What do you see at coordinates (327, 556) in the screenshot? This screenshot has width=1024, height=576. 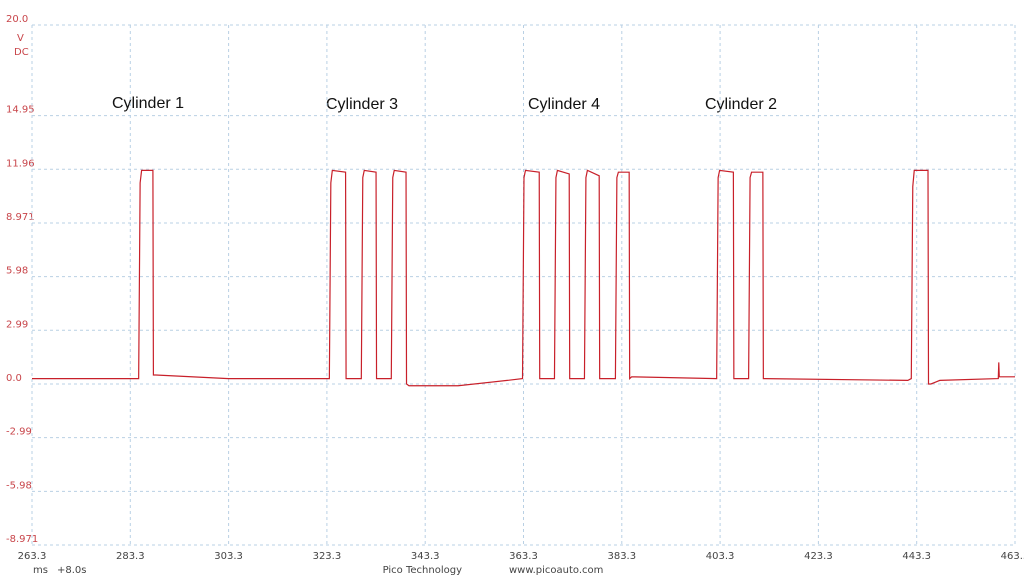 I see `x-tick-label: 323.3` at bounding box center [327, 556].